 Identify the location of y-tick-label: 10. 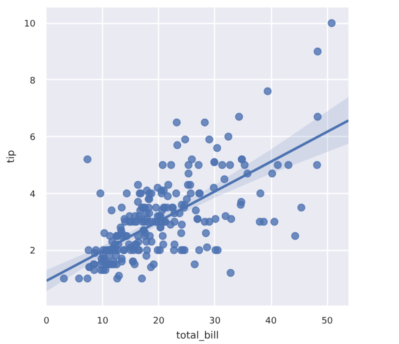
(30, 25).